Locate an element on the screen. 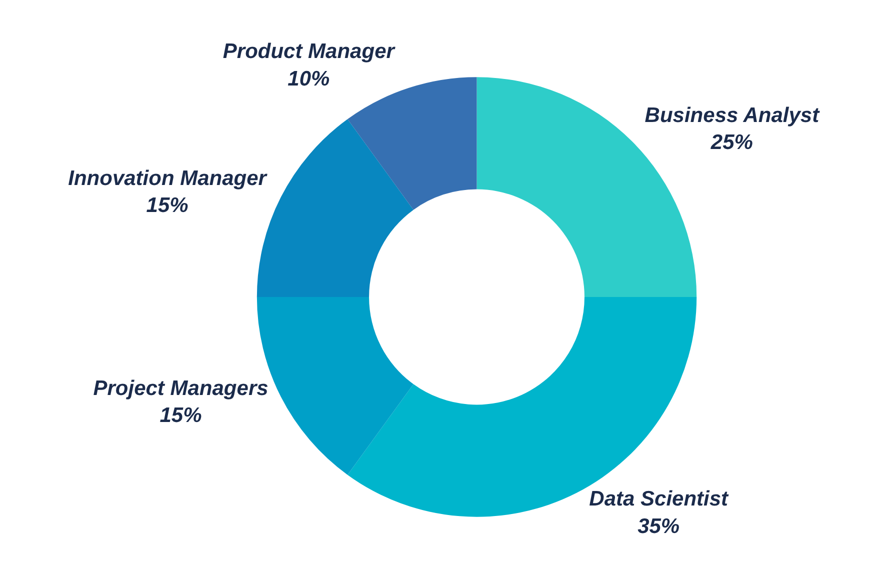  data-label: 25% is located at coordinates (732, 142).